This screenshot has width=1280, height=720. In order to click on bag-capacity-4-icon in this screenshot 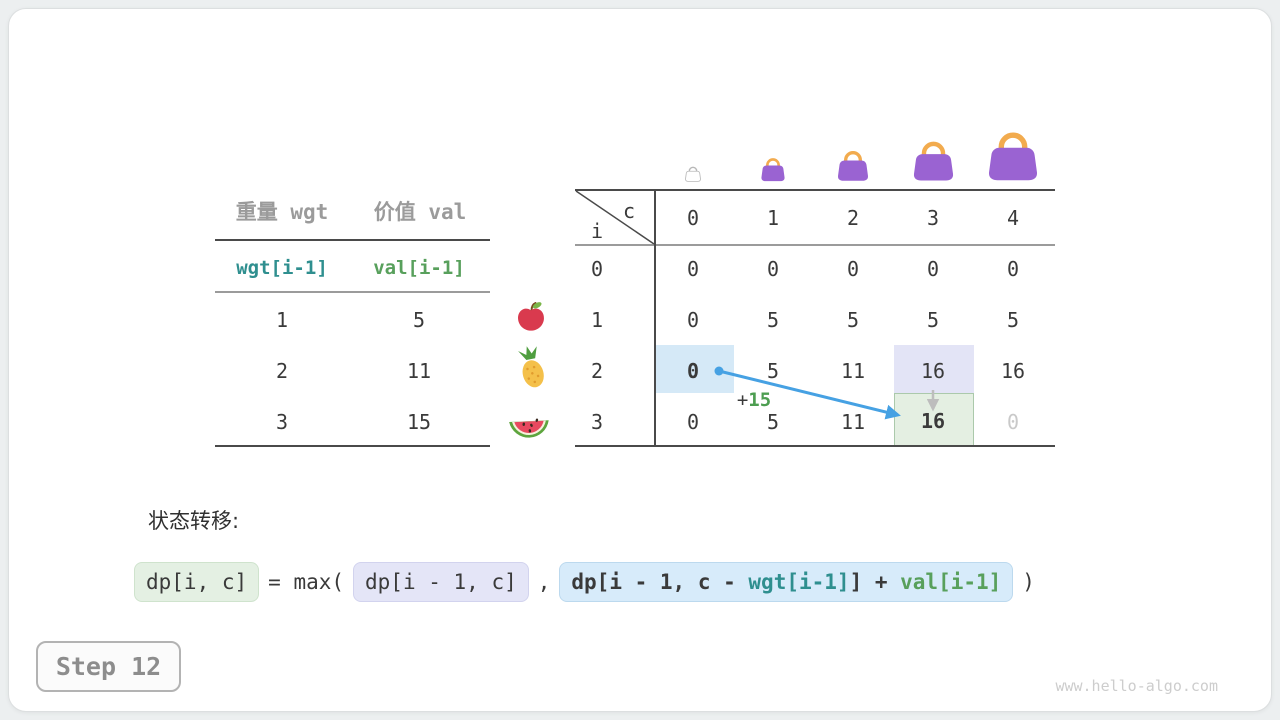, I will do `click(1013, 155)`.